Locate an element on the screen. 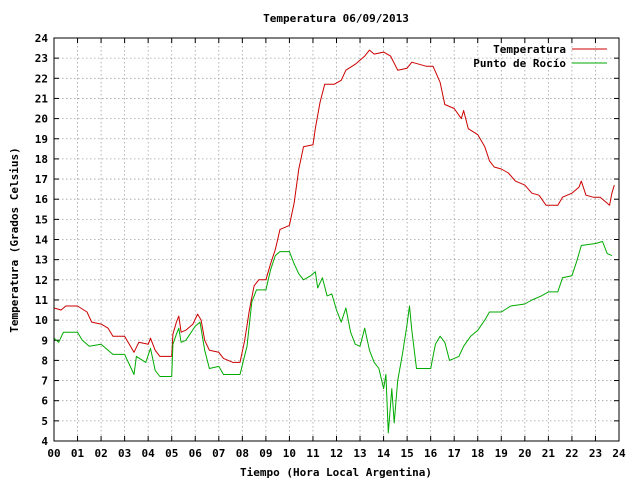  y-tick-label: 4 is located at coordinates (44, 441).